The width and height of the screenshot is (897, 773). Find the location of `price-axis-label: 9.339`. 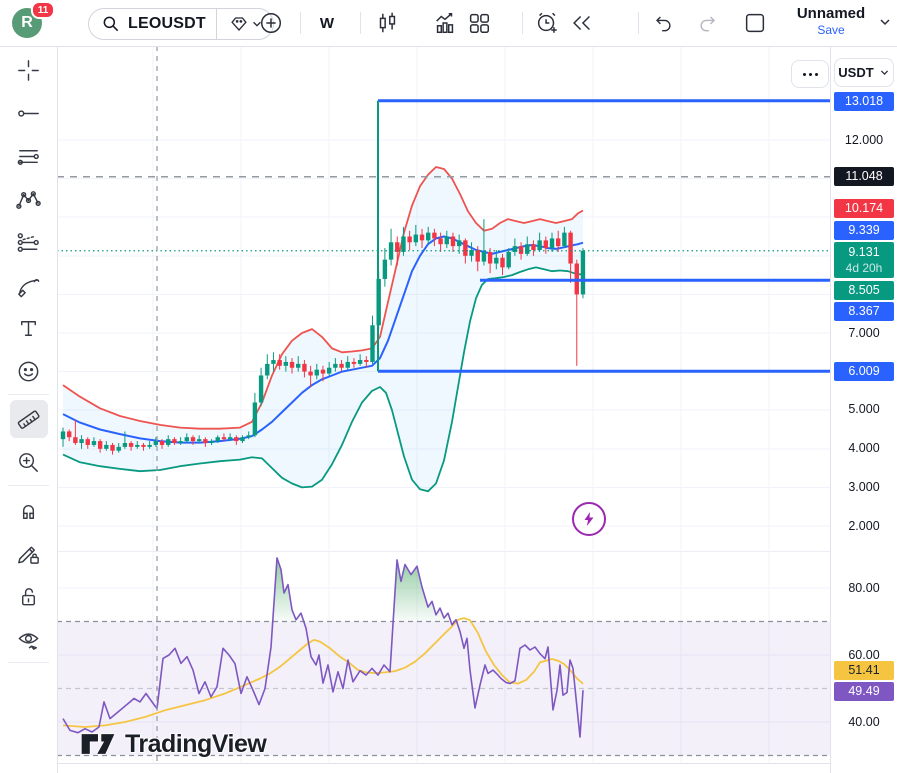

price-axis-label: 9.339 is located at coordinates (864, 230).